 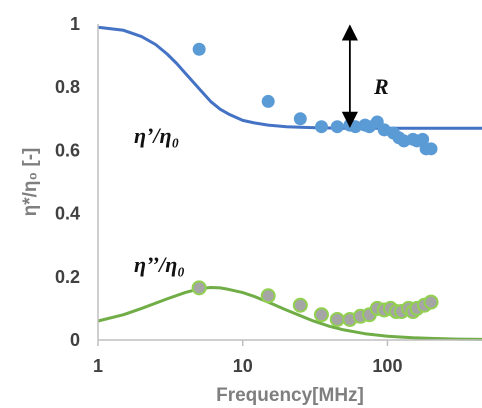 What do you see at coordinates (75, 340) in the screenshot?
I see `y-tick-label: 0` at bounding box center [75, 340].